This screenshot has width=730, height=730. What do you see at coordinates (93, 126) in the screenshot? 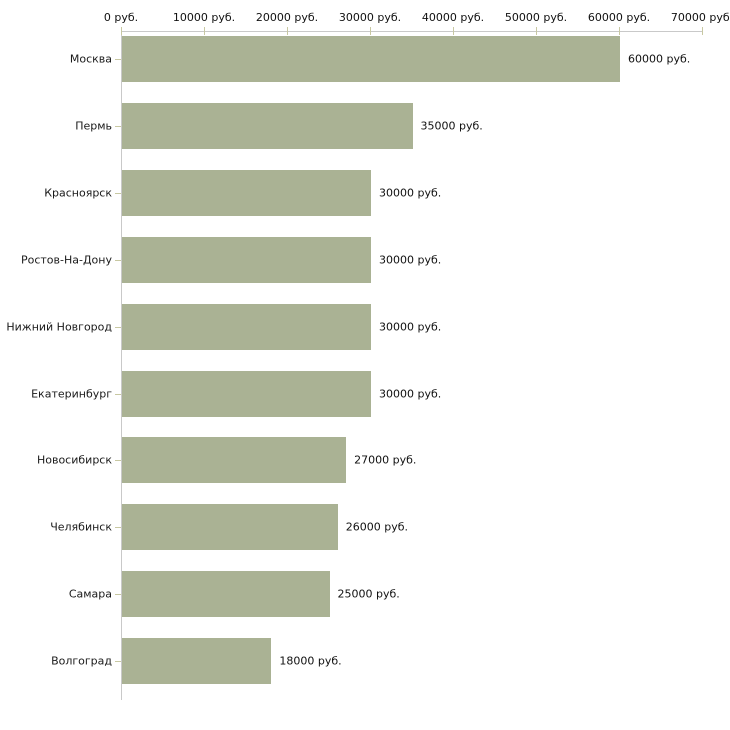
I see `category-label: Пермь` at bounding box center [93, 126].